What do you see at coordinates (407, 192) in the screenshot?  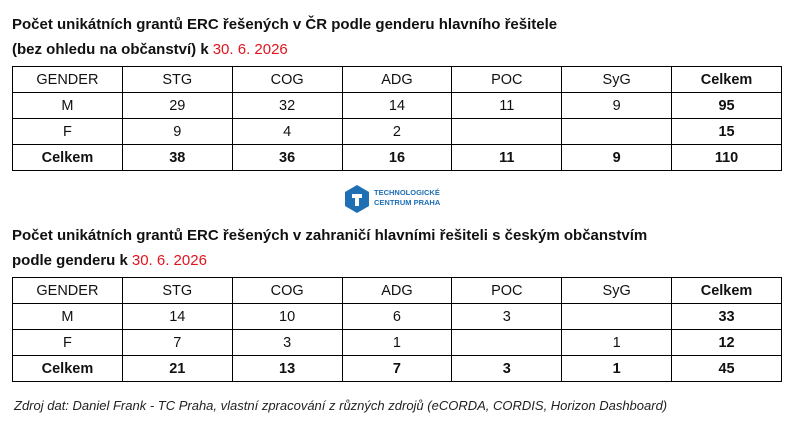 I see `logo-text: TECHNOLOGICKÉ` at bounding box center [407, 192].